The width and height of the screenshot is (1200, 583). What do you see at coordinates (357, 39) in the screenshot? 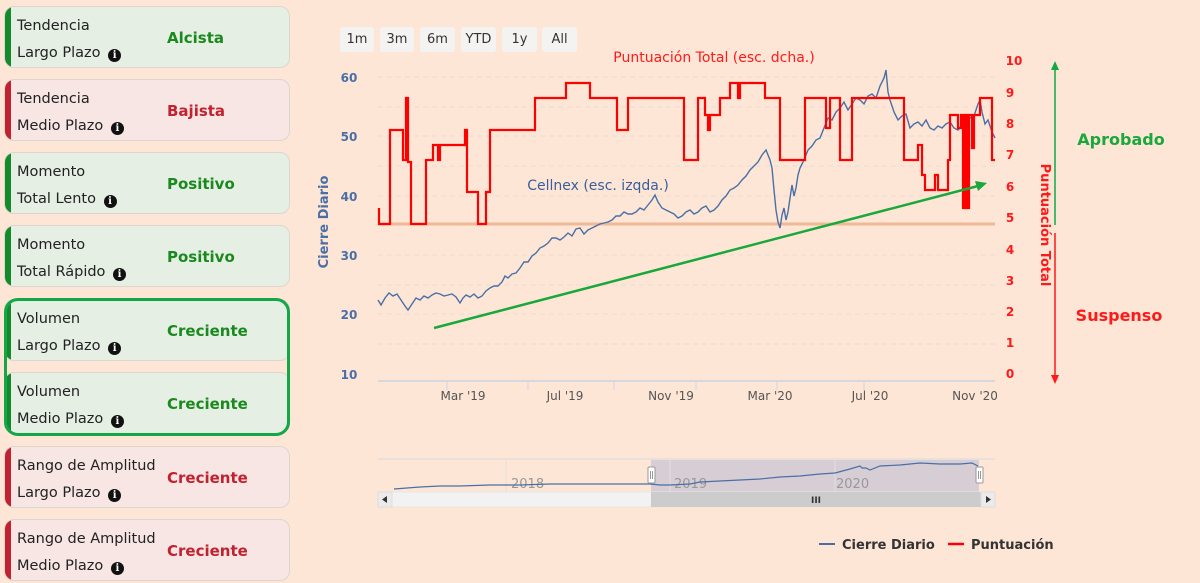
I see `range-button-1m: 1m` at bounding box center [357, 39].